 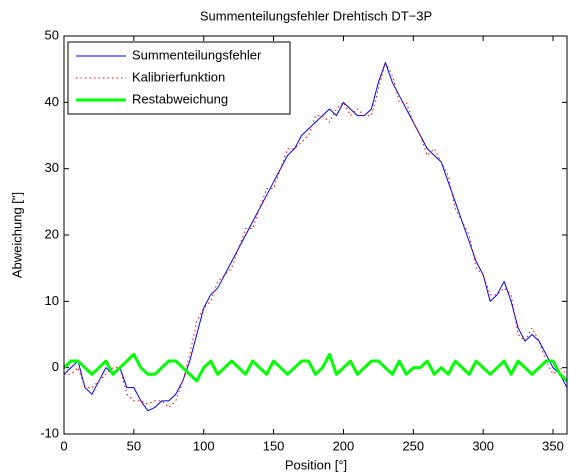 What do you see at coordinates (52, 101) in the screenshot?
I see `y-tick-label: 40` at bounding box center [52, 101].